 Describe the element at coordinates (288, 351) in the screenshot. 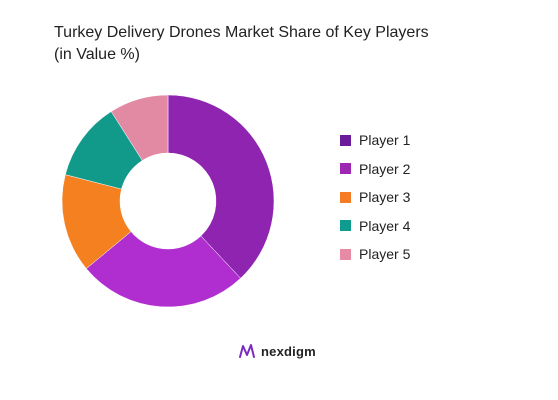

I see `brand-name: nexdigm` at that location.